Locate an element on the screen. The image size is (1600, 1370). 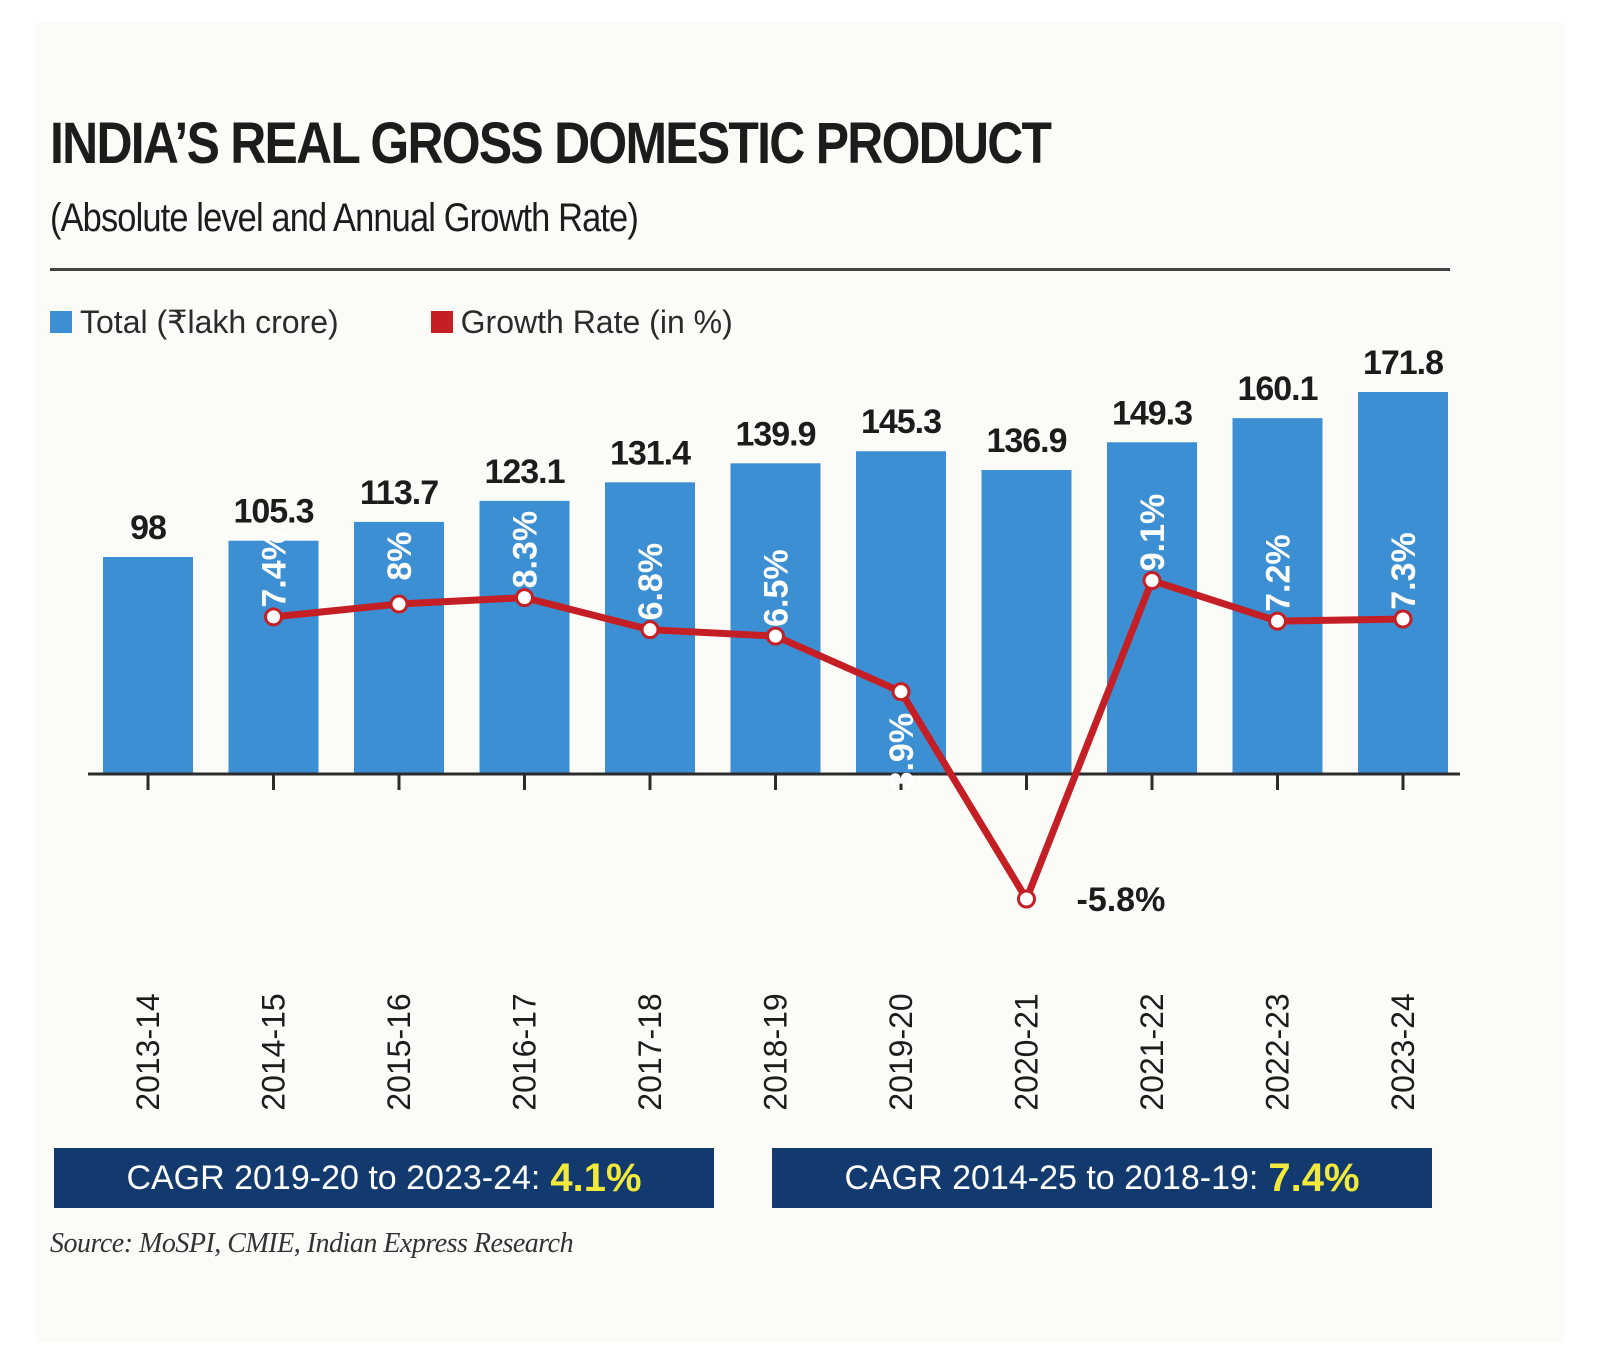
x-tick-label: 2020-21 is located at coordinates (1027, 1051).